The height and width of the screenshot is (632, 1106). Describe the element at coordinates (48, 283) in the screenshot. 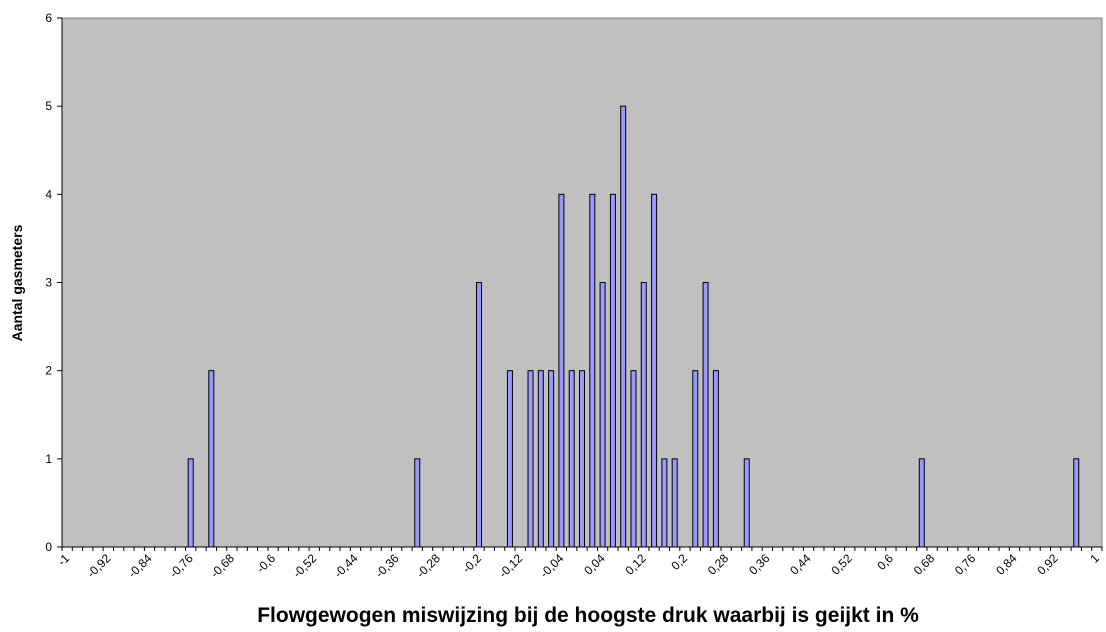

I see `y-tick-label: 3` at that location.